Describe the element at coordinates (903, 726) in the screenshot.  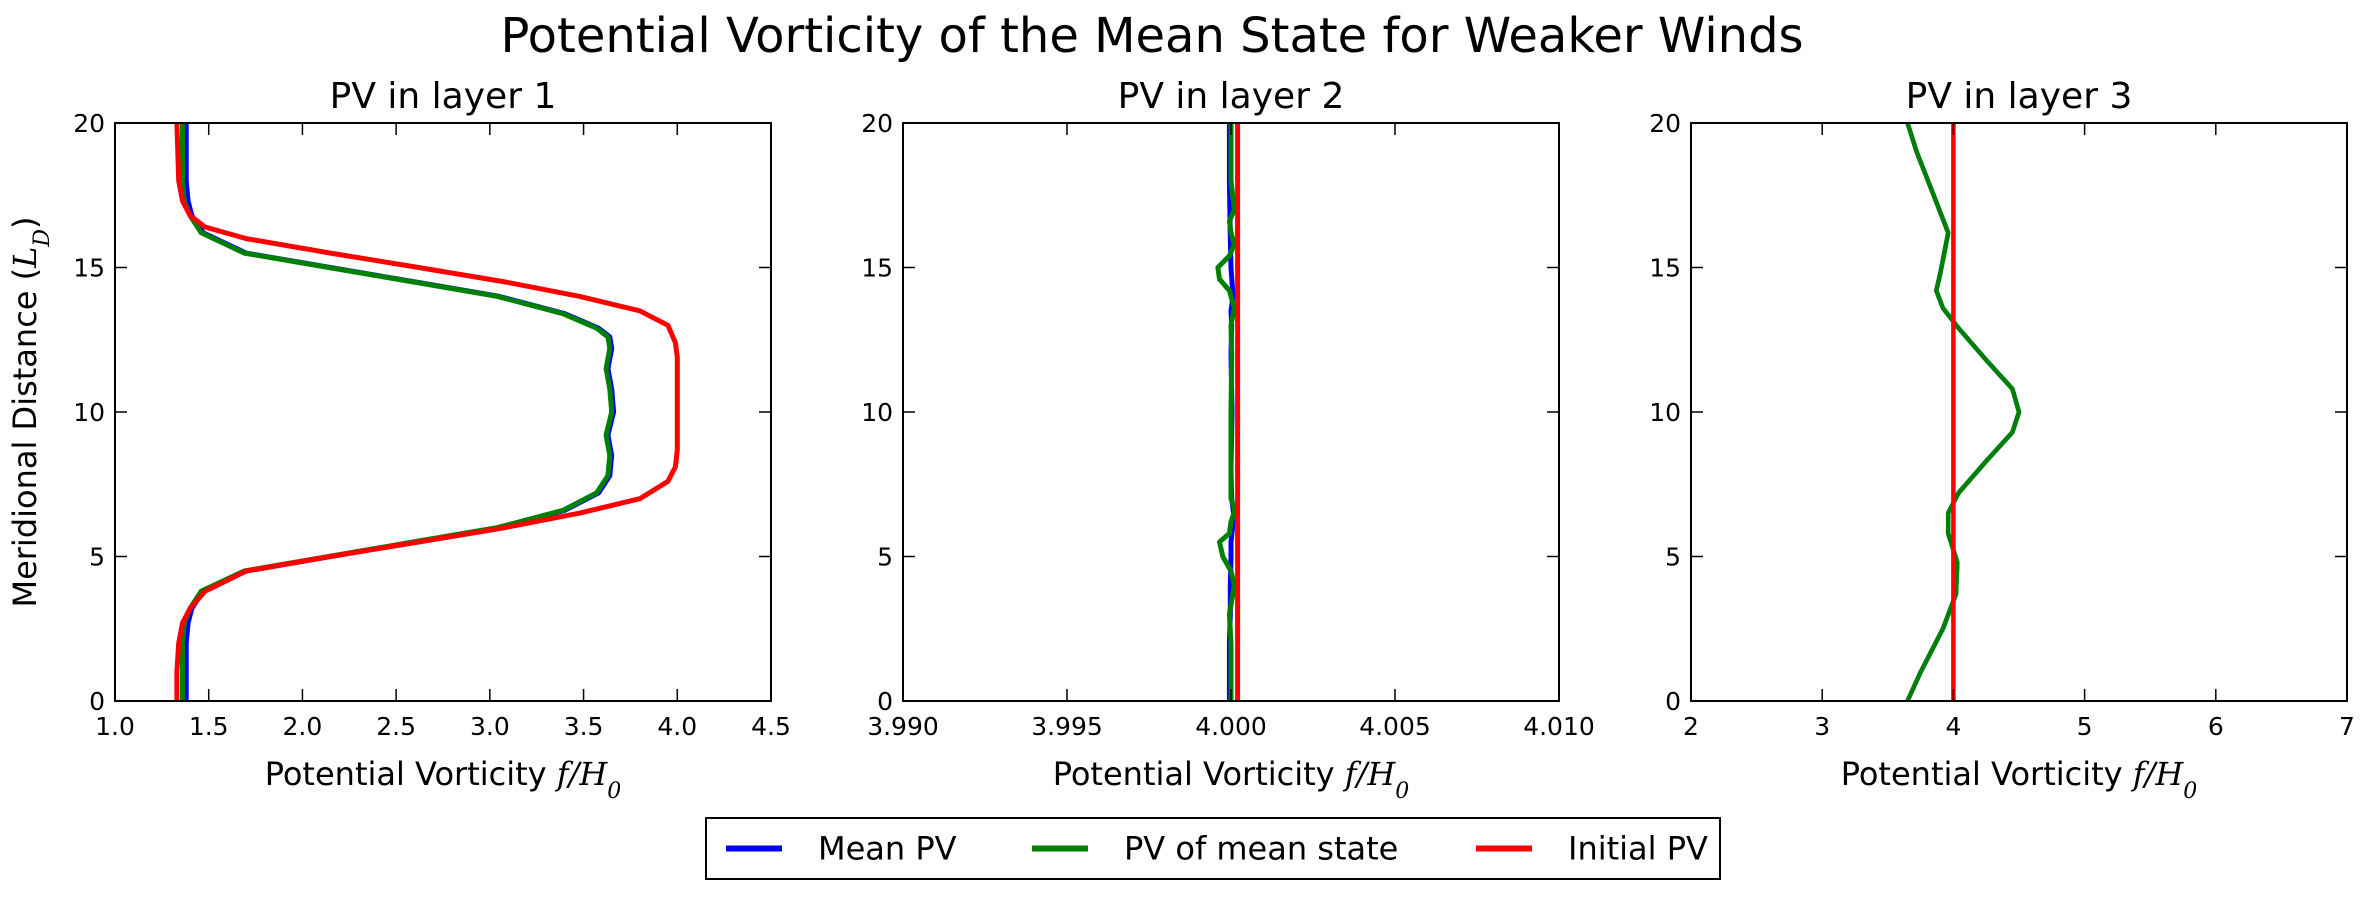
I see `x-tick-label: 3.990` at that location.